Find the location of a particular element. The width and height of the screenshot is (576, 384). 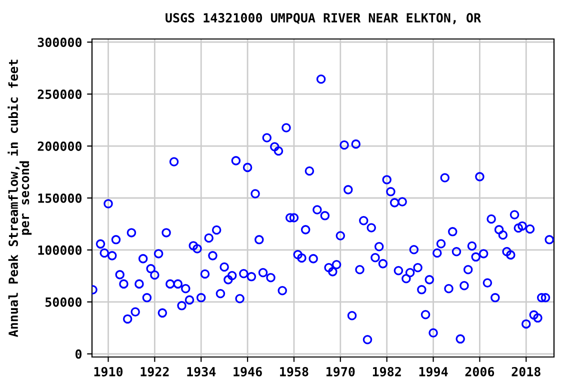

y-tick-label: 0 is located at coordinates (79, 354).